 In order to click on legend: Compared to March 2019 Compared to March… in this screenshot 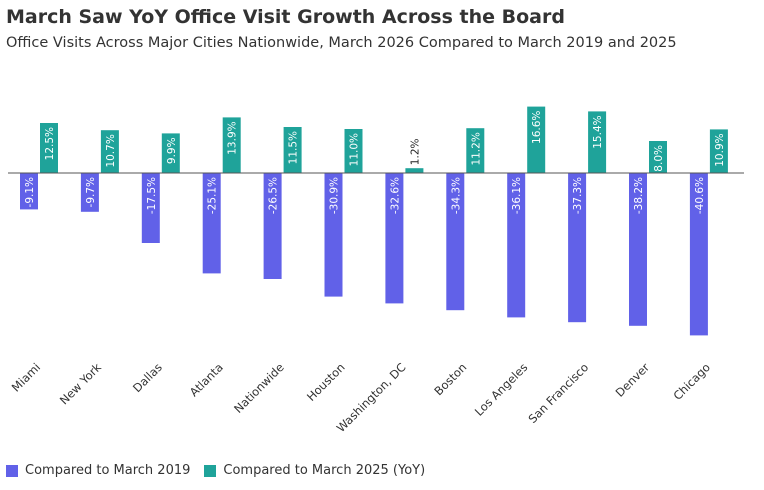, I will do `click(222, 470)`.